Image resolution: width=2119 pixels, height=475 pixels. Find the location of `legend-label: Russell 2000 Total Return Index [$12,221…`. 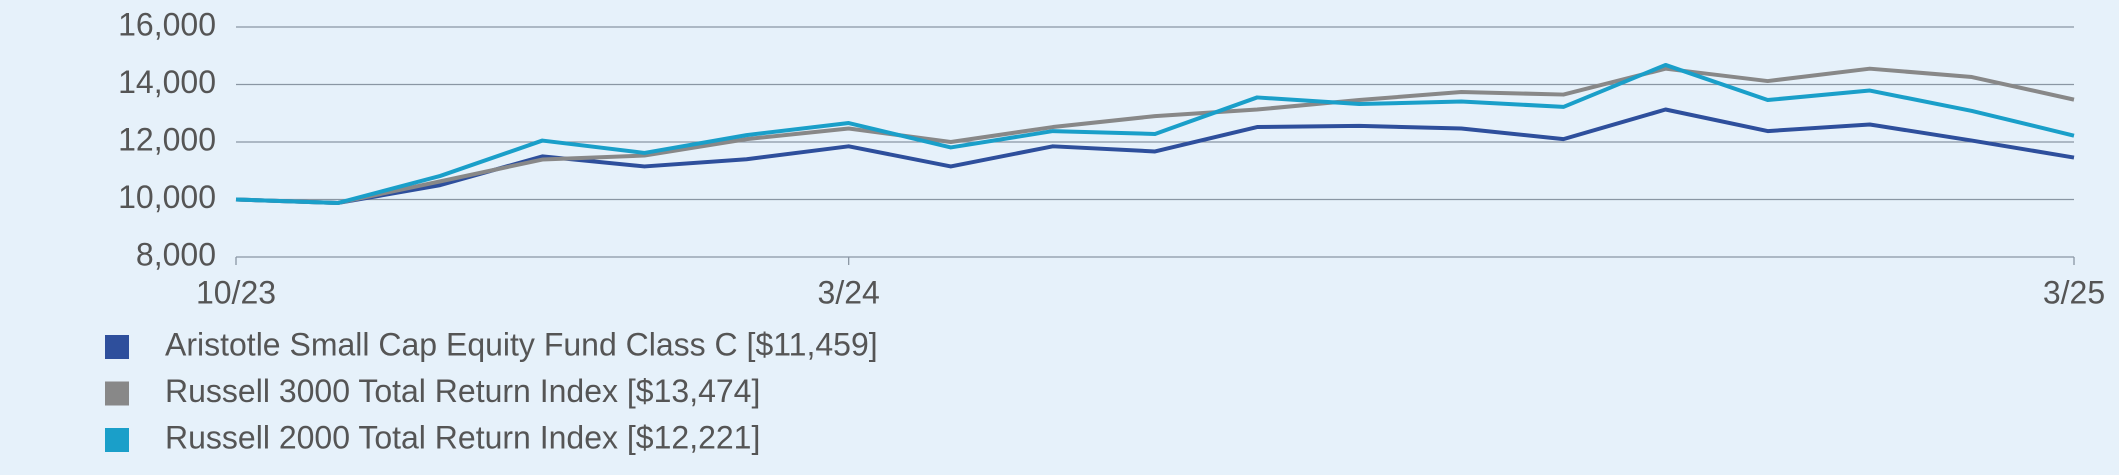

legend-label: Russell 2000 Total Return Index [$12,221… is located at coordinates (462, 437).